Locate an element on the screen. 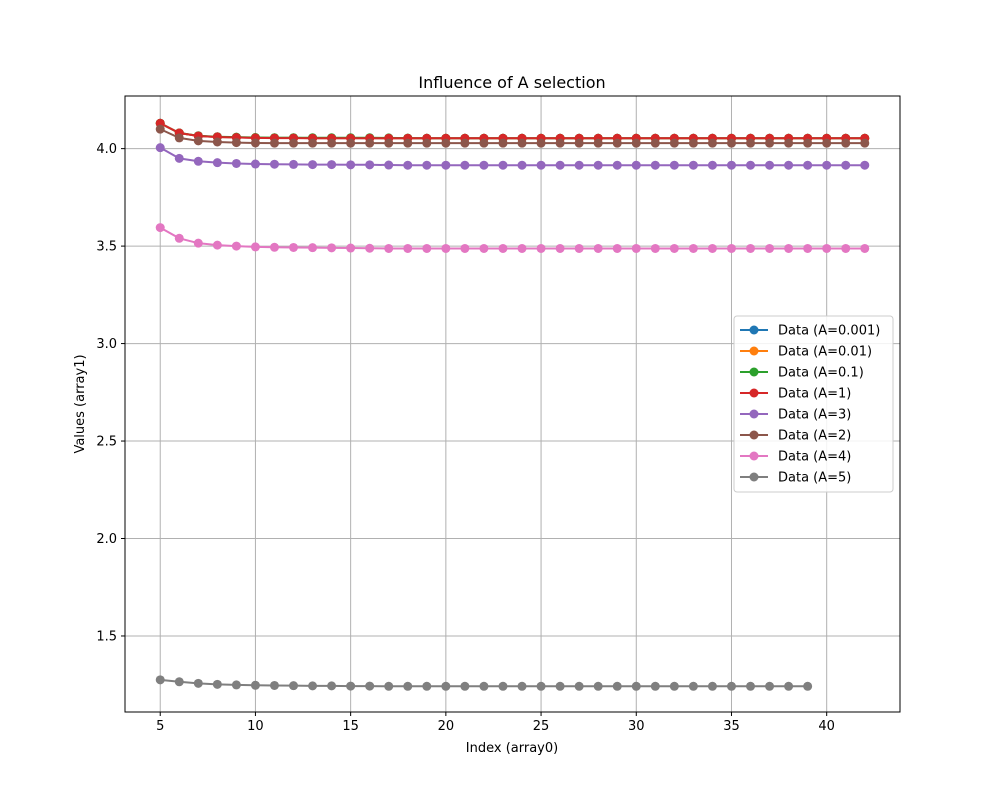  x-tick-label: 25 is located at coordinates (541, 726).